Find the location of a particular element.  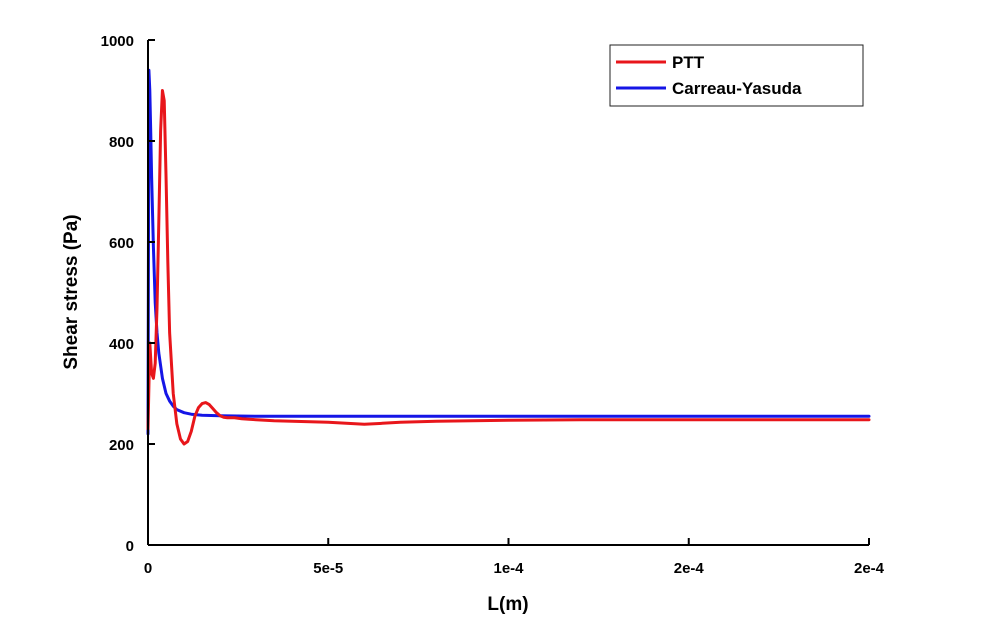

legend-label-carreau-yasuda: Carreau-Yasuda is located at coordinates (737, 88).